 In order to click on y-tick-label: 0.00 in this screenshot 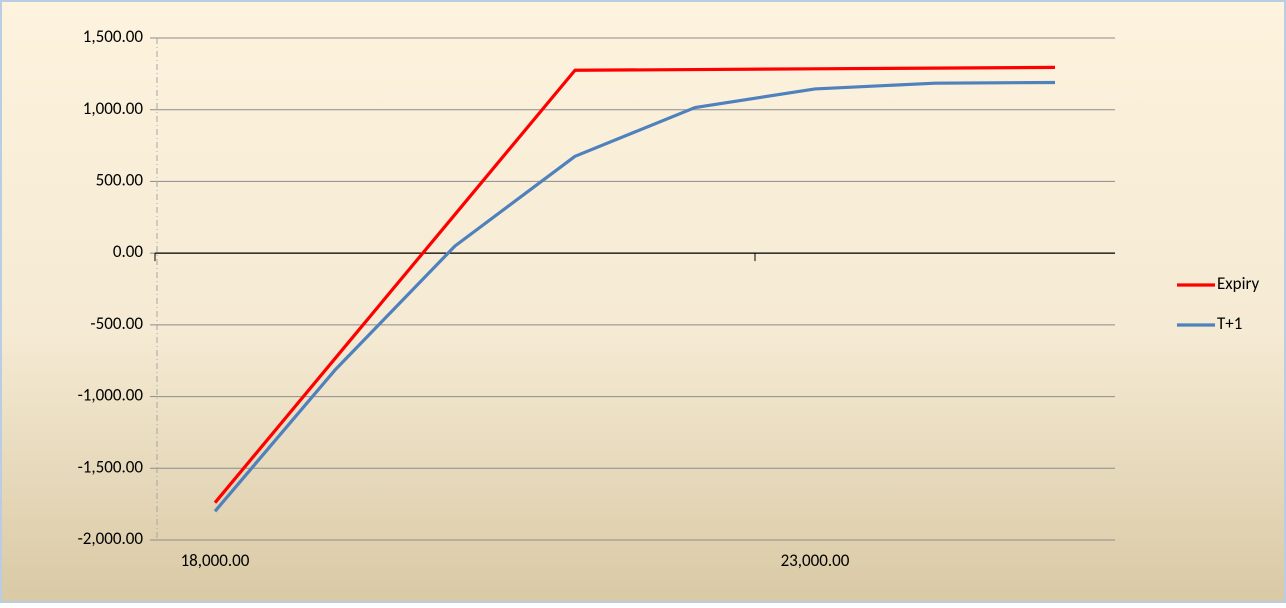, I will do `click(128, 251)`.